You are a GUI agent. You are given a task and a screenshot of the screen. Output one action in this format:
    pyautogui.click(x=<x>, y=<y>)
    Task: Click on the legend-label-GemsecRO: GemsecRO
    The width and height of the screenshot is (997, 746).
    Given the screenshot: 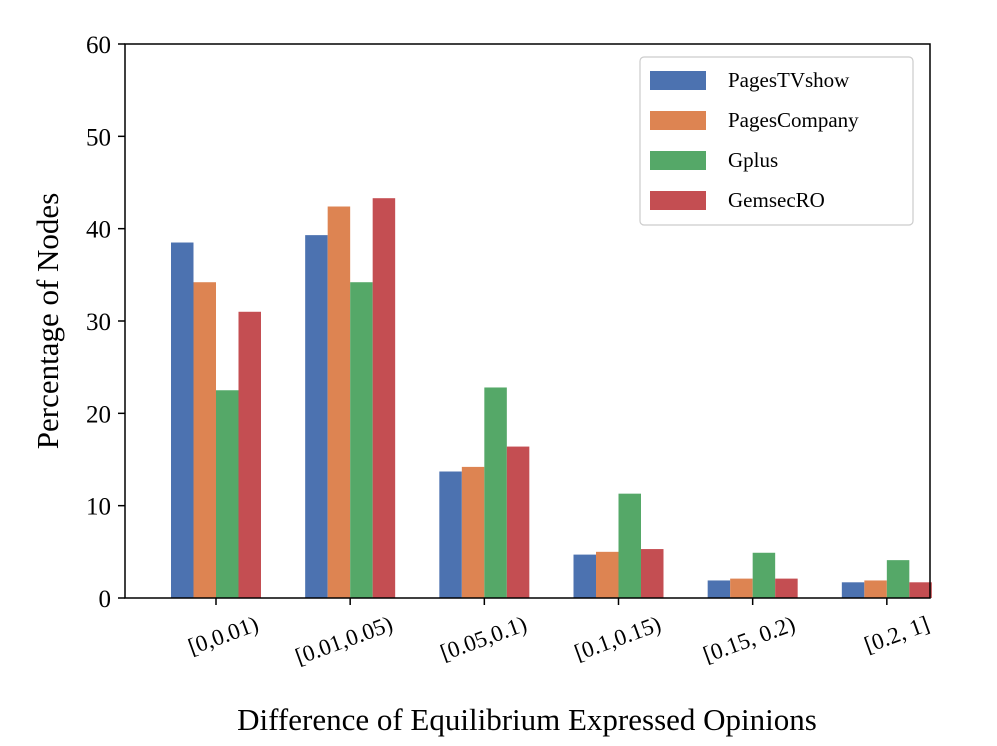 What is the action you would take?
    pyautogui.click(x=776, y=200)
    